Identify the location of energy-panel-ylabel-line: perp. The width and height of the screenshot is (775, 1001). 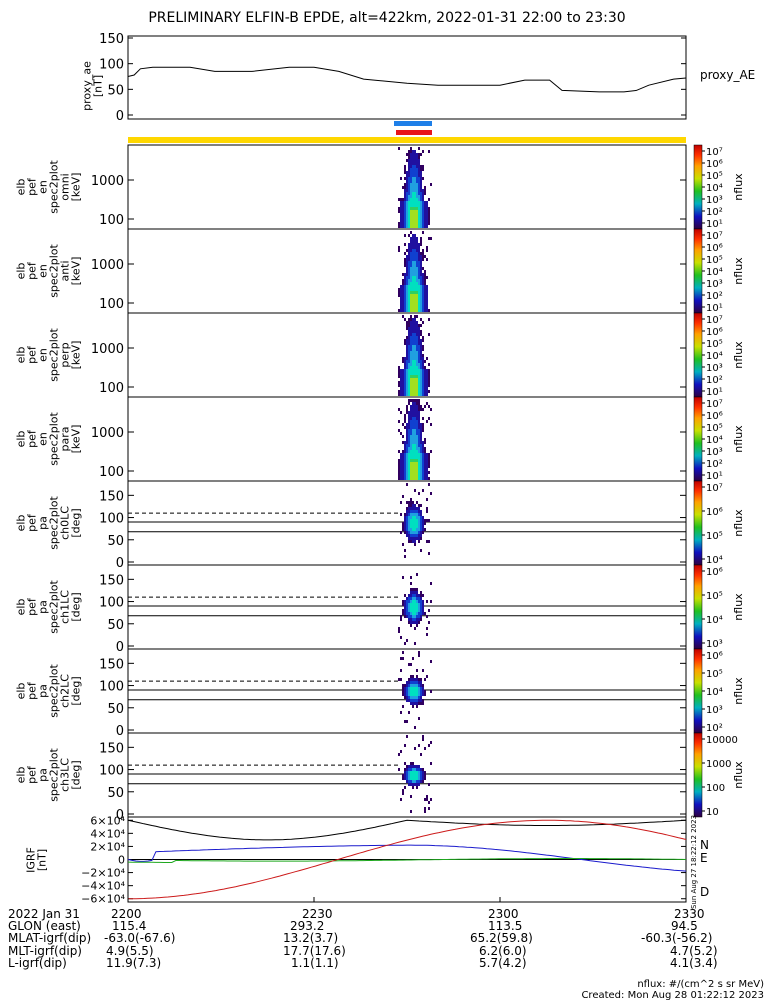
(65, 354).